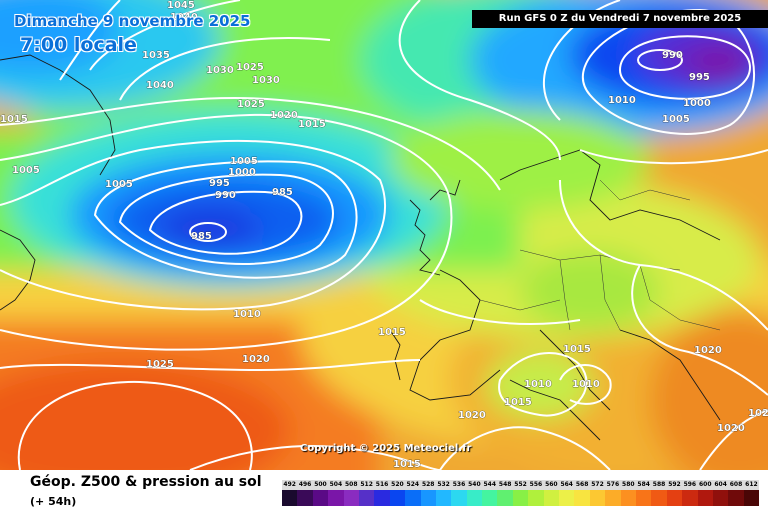  I want to click on forecast-lead-time: (+ 54h), so click(53, 501).